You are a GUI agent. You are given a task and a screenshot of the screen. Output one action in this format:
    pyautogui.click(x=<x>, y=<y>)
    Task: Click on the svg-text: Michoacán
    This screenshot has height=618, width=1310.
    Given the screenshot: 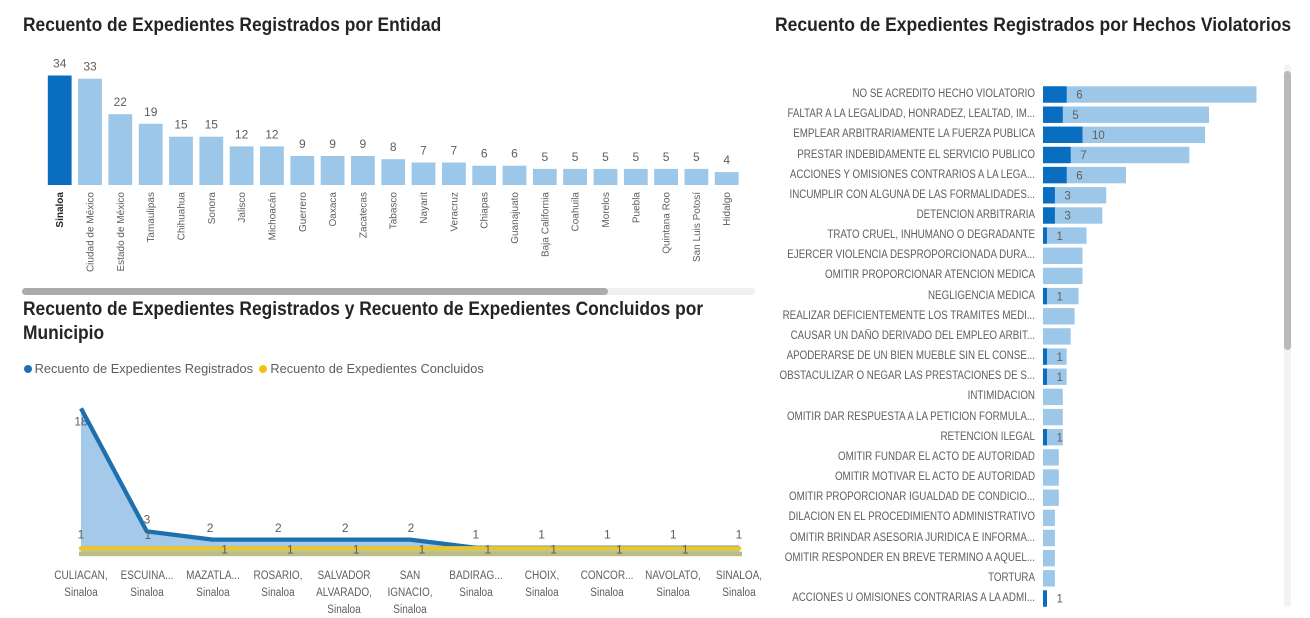 What is the action you would take?
    pyautogui.click(x=272, y=216)
    